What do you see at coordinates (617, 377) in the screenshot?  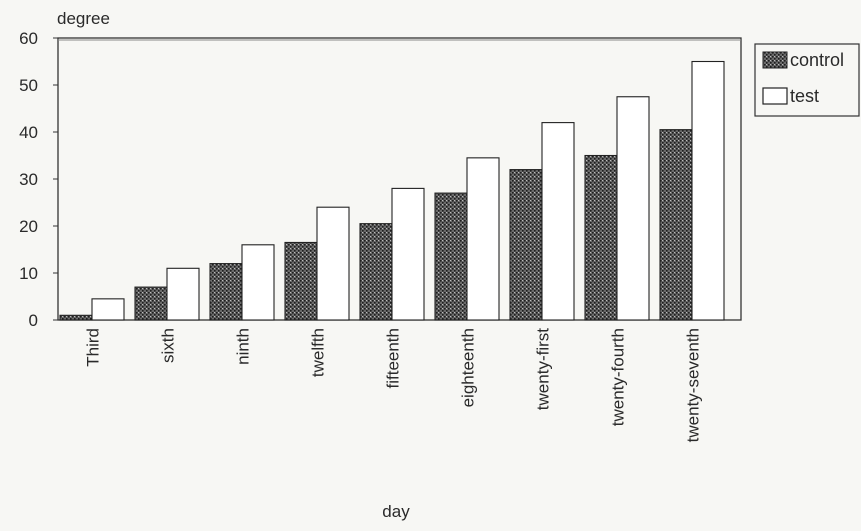 I see `x-tick-label: twenty-fourth` at bounding box center [617, 377].